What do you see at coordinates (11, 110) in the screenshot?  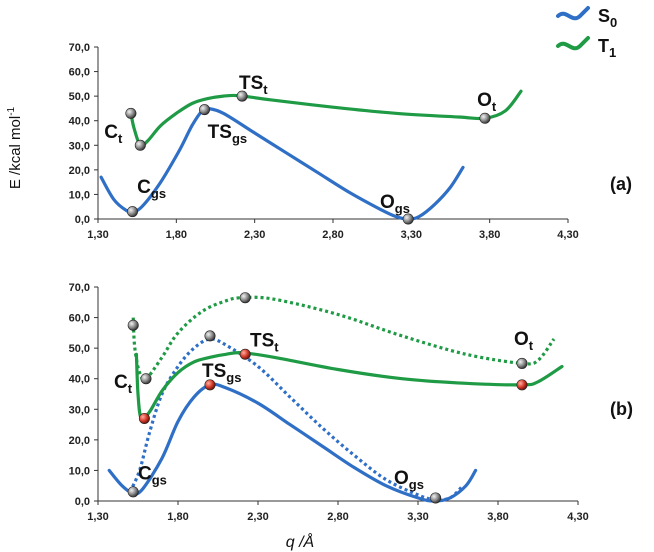 I see `y-axis-title-sup: -1` at bounding box center [11, 110].